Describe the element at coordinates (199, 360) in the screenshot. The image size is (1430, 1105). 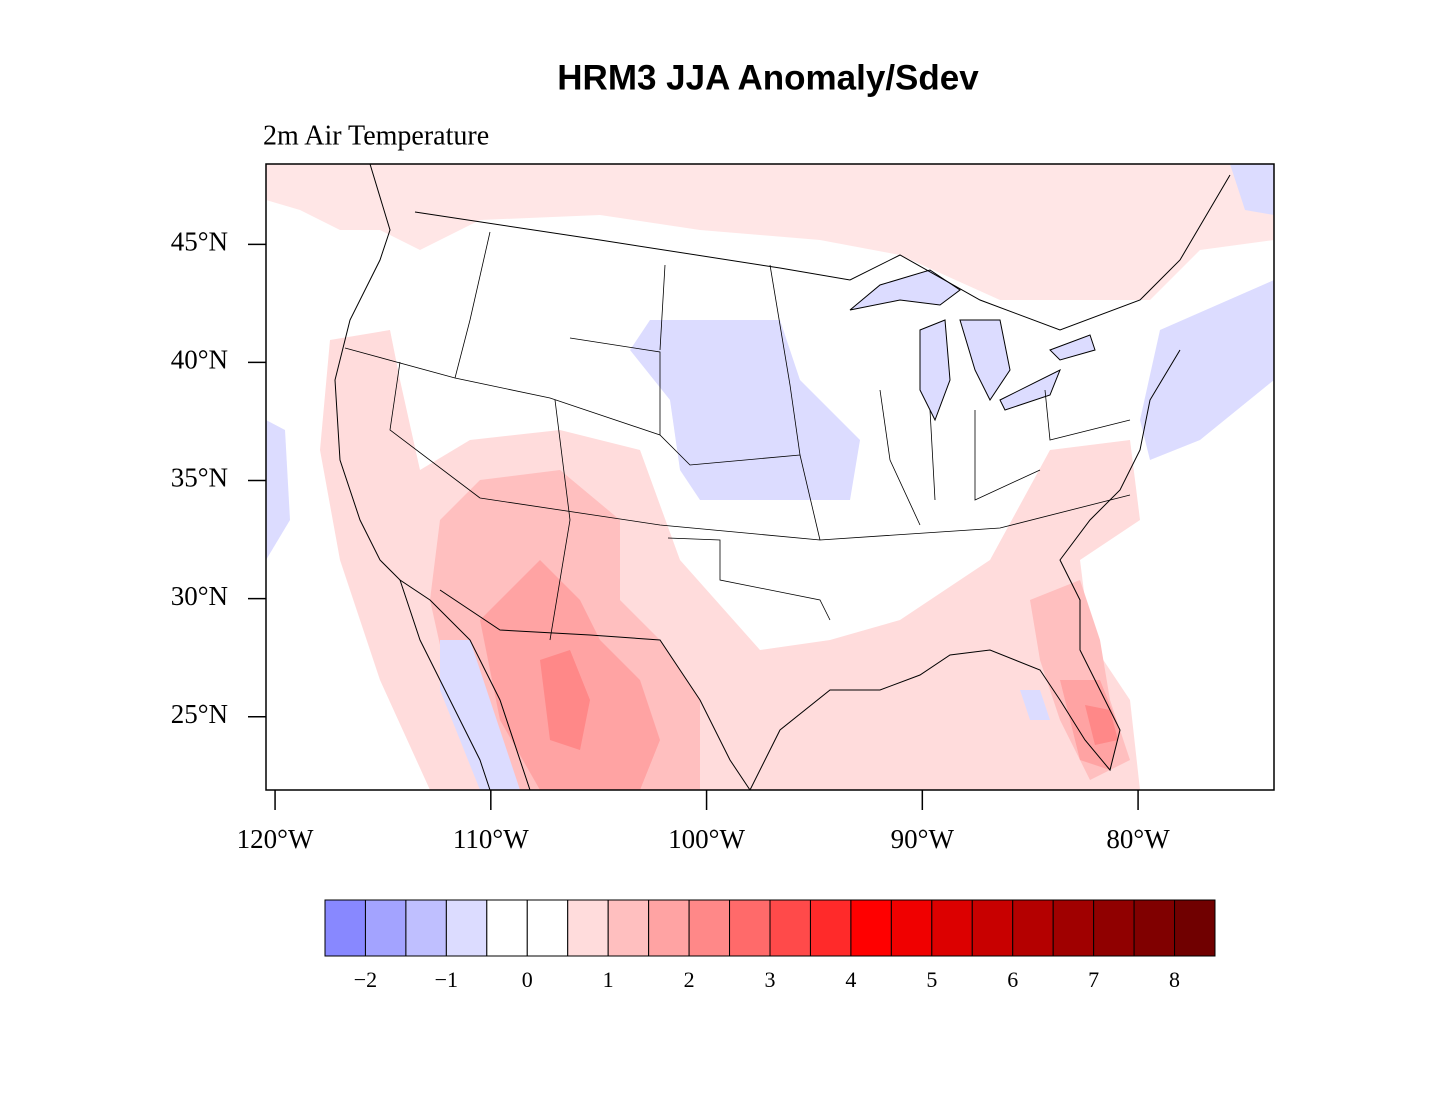
I see `y-tick-label: 40°N` at that location.